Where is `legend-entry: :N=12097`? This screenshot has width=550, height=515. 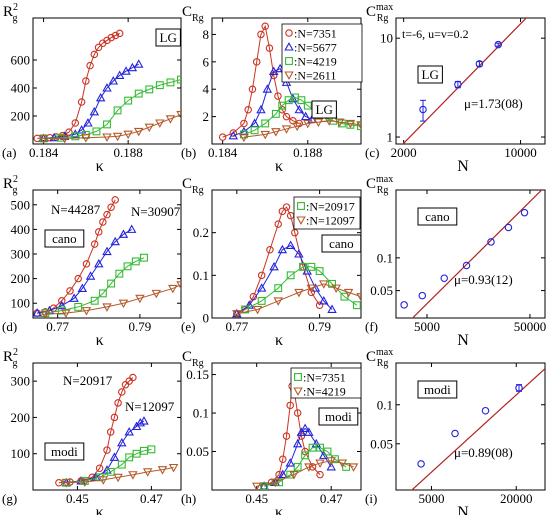 legend-entry: :N=12097 is located at coordinates (330, 221).